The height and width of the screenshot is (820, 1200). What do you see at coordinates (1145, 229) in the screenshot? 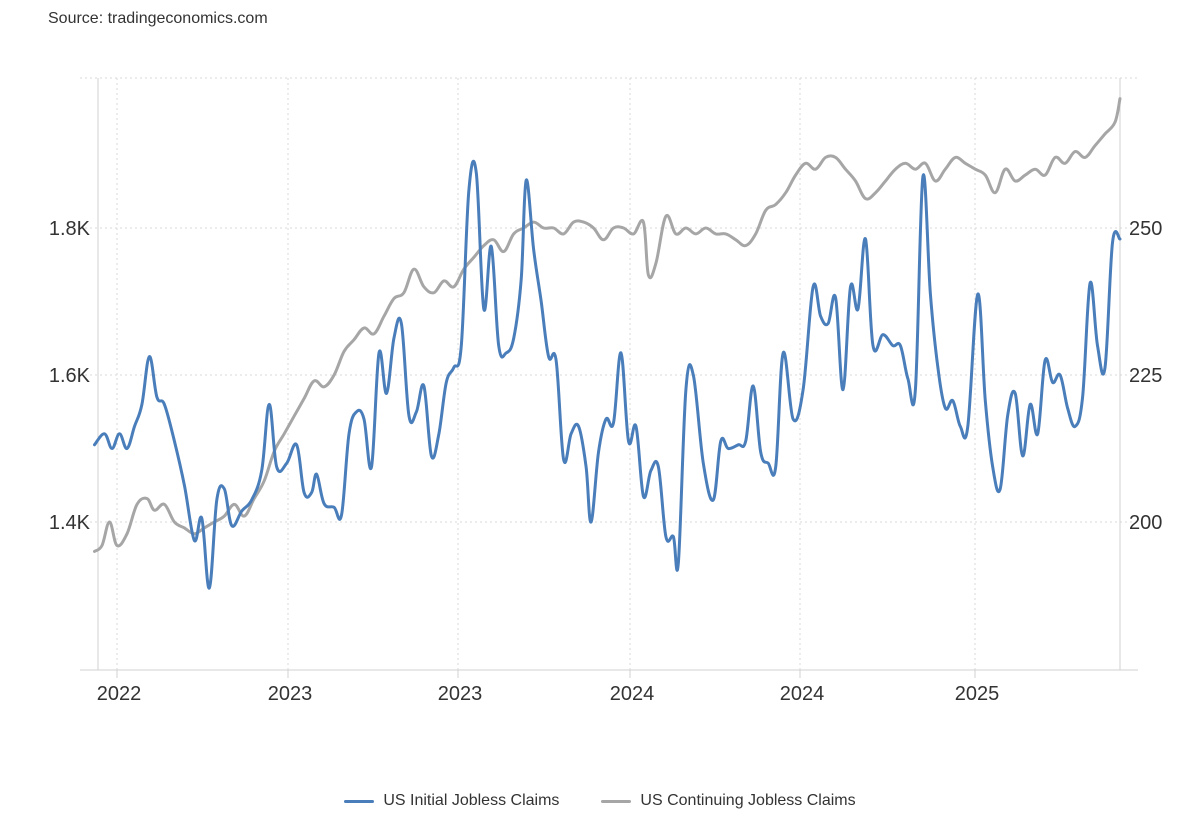
I see `y-right-tick-label: 250` at bounding box center [1145, 229].